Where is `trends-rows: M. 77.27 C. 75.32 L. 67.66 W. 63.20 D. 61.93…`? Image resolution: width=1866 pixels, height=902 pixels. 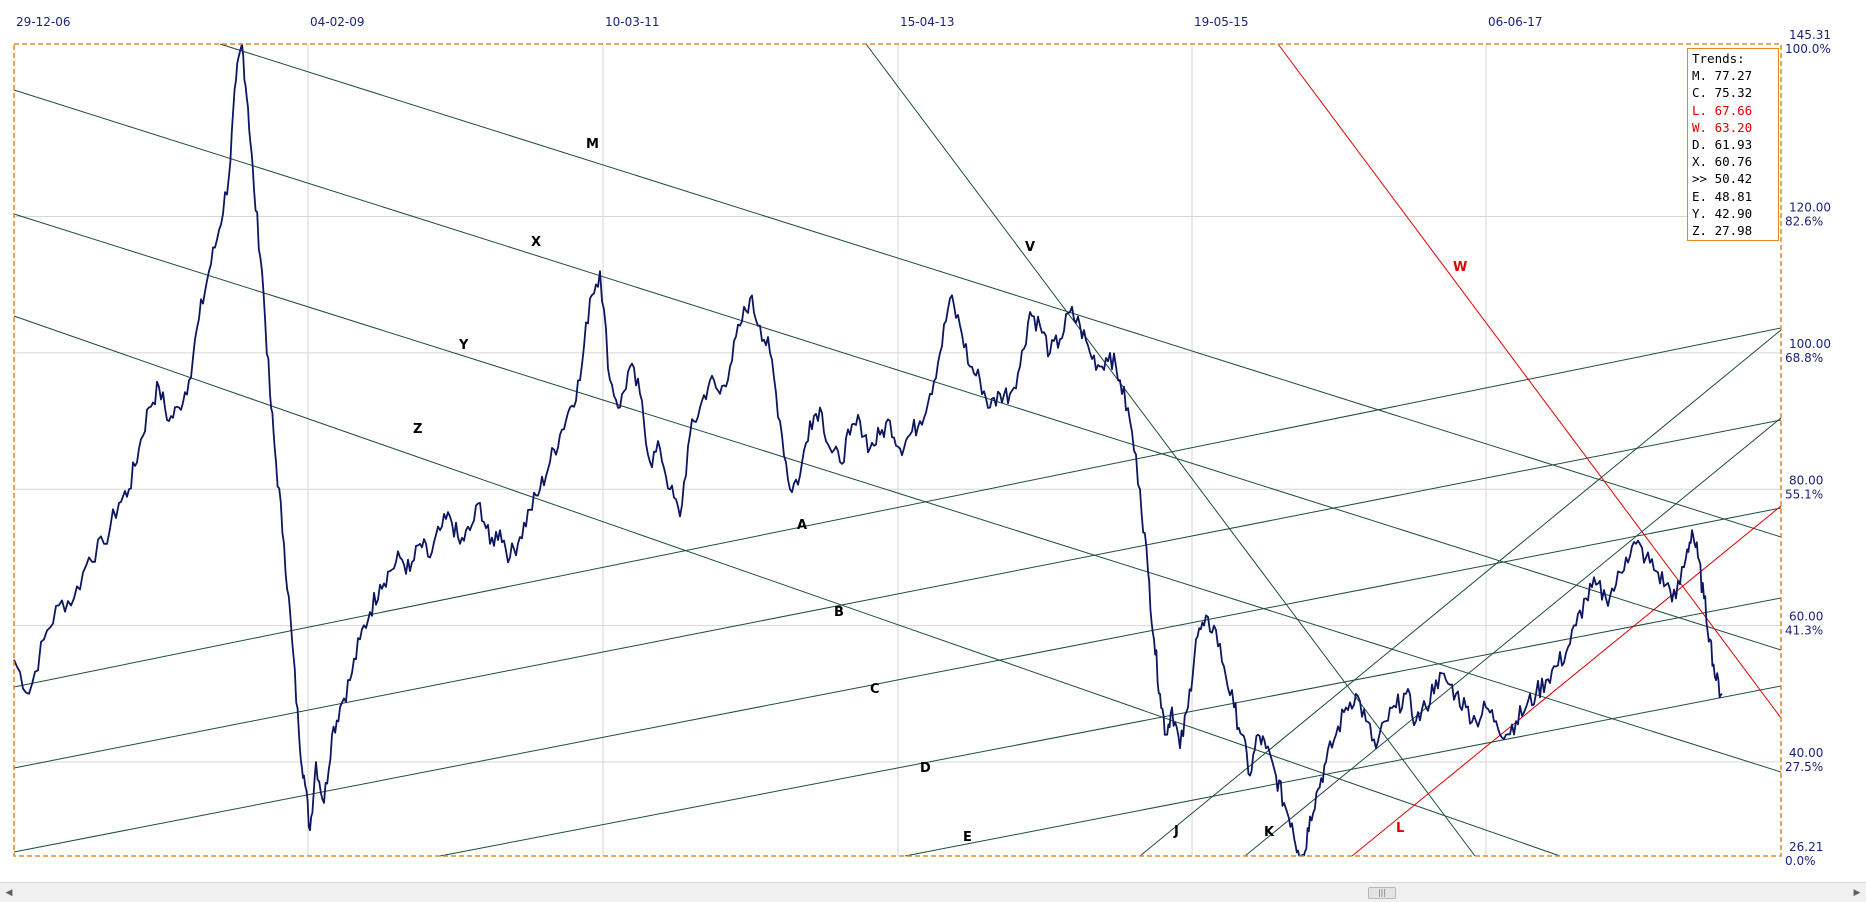
trends-rows: M. 77.27 C. 75.32 L. 67.66 W. 63.20 D. 61.93… is located at coordinates (1733, 153).